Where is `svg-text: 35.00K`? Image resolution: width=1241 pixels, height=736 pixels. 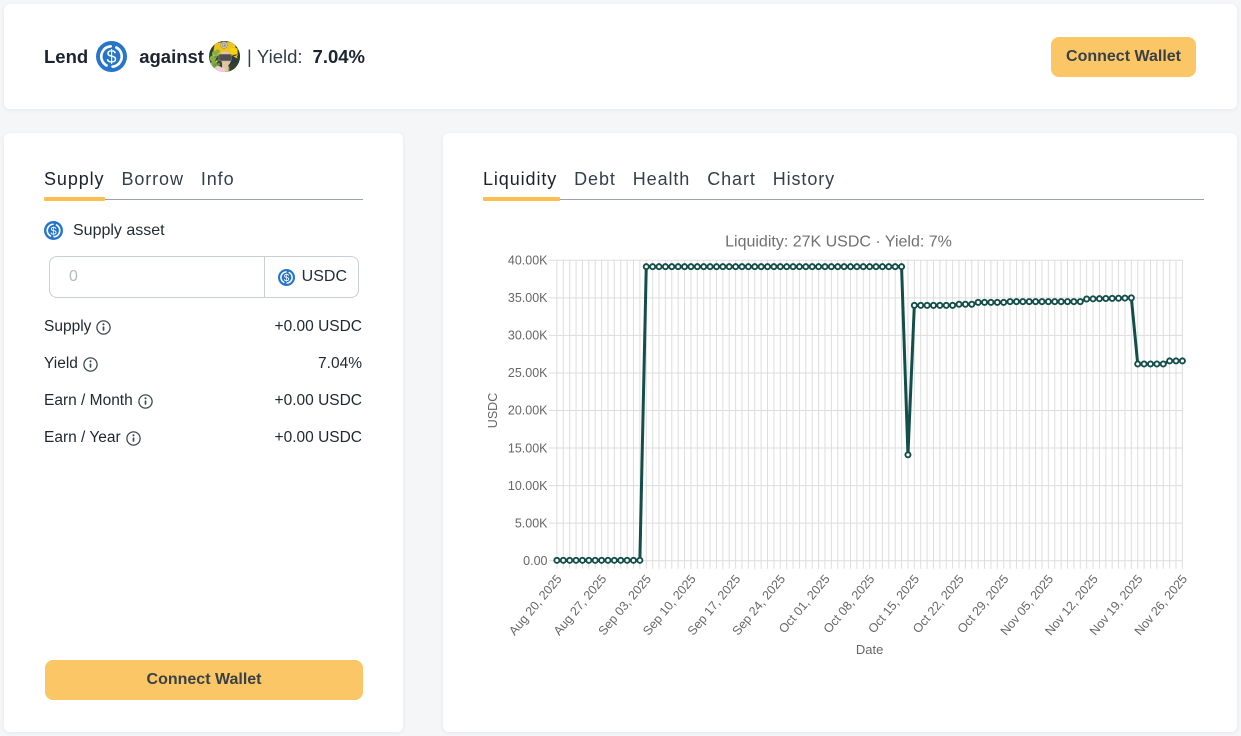 svg-text: 35.00K is located at coordinates (528, 298).